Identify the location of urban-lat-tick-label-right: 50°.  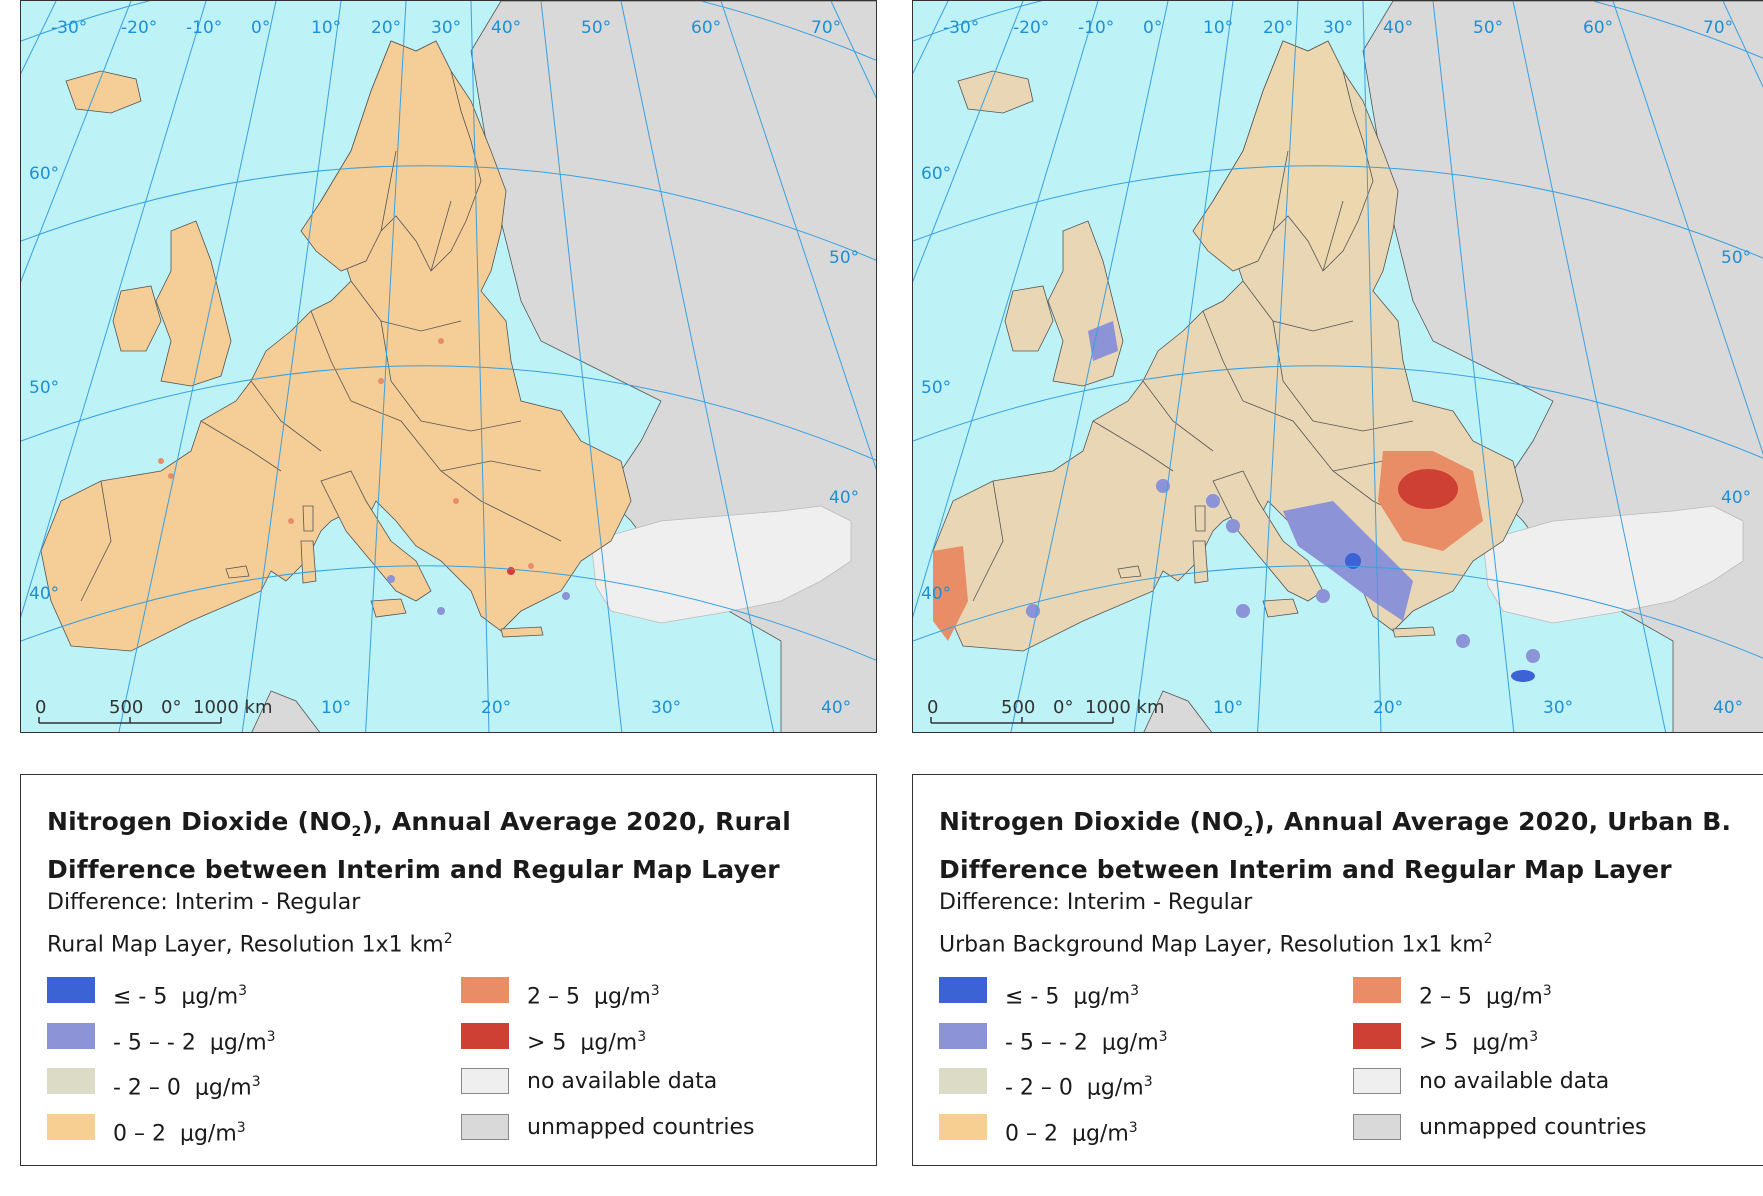
(1736, 258).